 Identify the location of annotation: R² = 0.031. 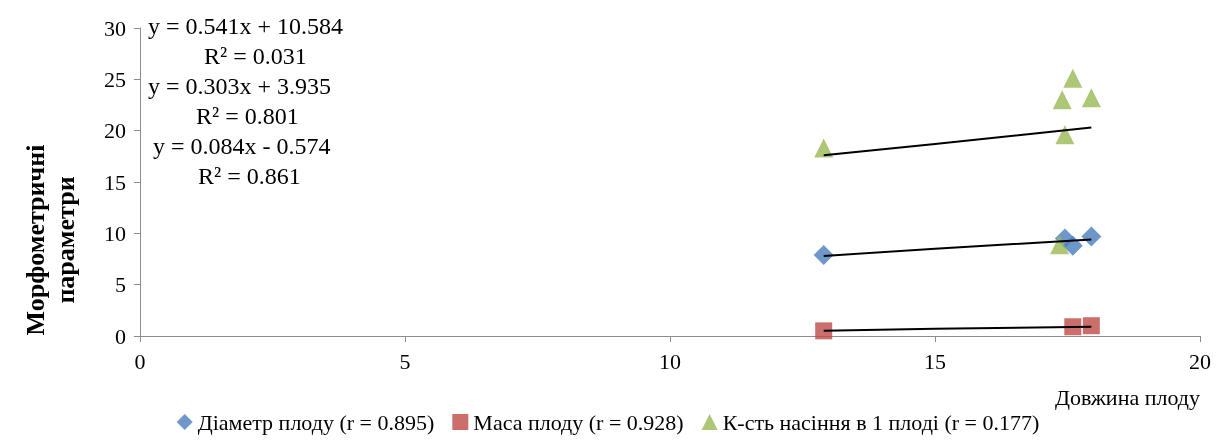
(255, 56).